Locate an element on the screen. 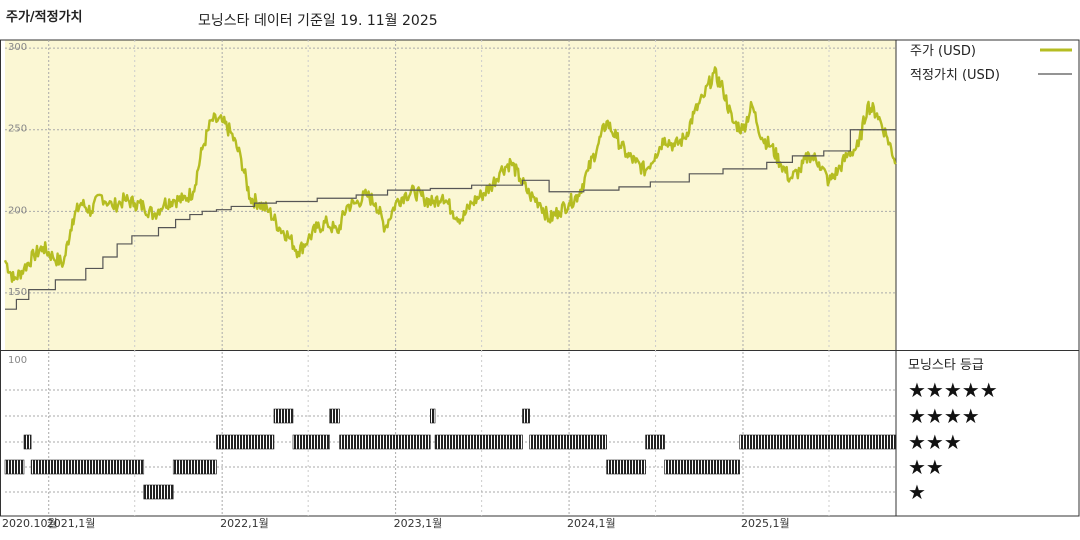 The image size is (1080, 540). y-tick-label-250: 250 is located at coordinates (17, 129).